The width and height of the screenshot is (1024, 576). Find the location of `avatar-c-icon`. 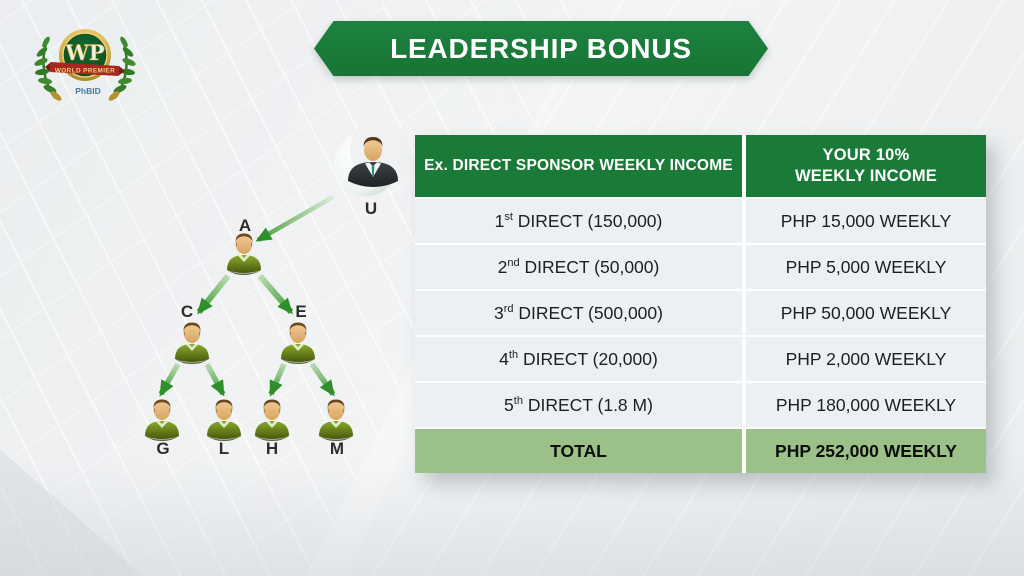

avatar-c-icon is located at coordinates (192, 343).